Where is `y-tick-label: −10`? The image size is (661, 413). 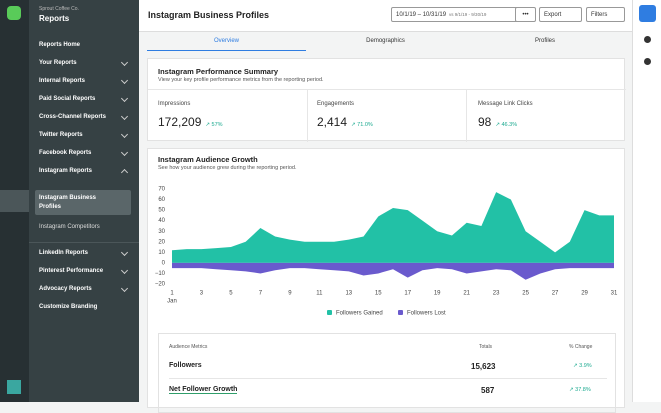 y-tick-label: −10 is located at coordinates (160, 274).